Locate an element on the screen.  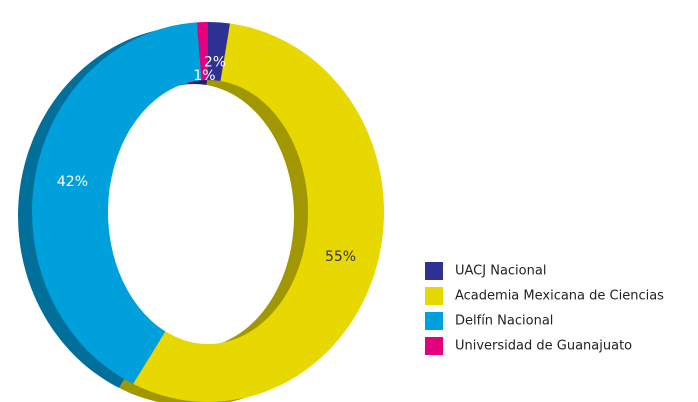
data-label: 2% is located at coordinates (215, 62).